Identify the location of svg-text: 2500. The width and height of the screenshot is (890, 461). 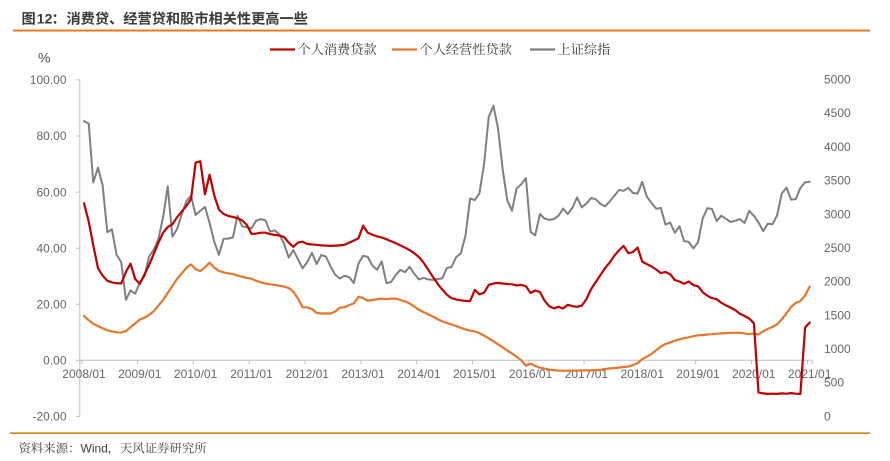
(837, 248).